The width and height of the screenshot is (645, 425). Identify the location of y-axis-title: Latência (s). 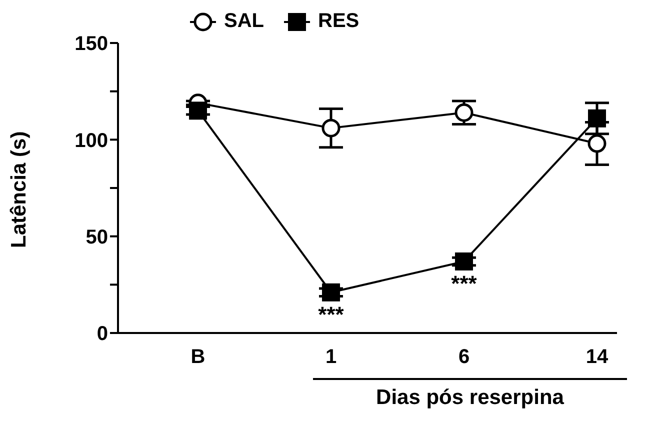
(18, 189).